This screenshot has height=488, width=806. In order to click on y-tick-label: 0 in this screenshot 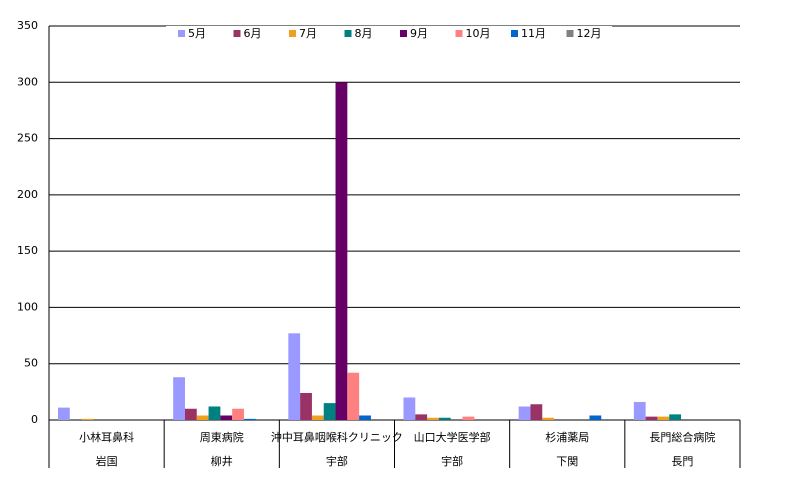, I will do `click(34, 419)`.